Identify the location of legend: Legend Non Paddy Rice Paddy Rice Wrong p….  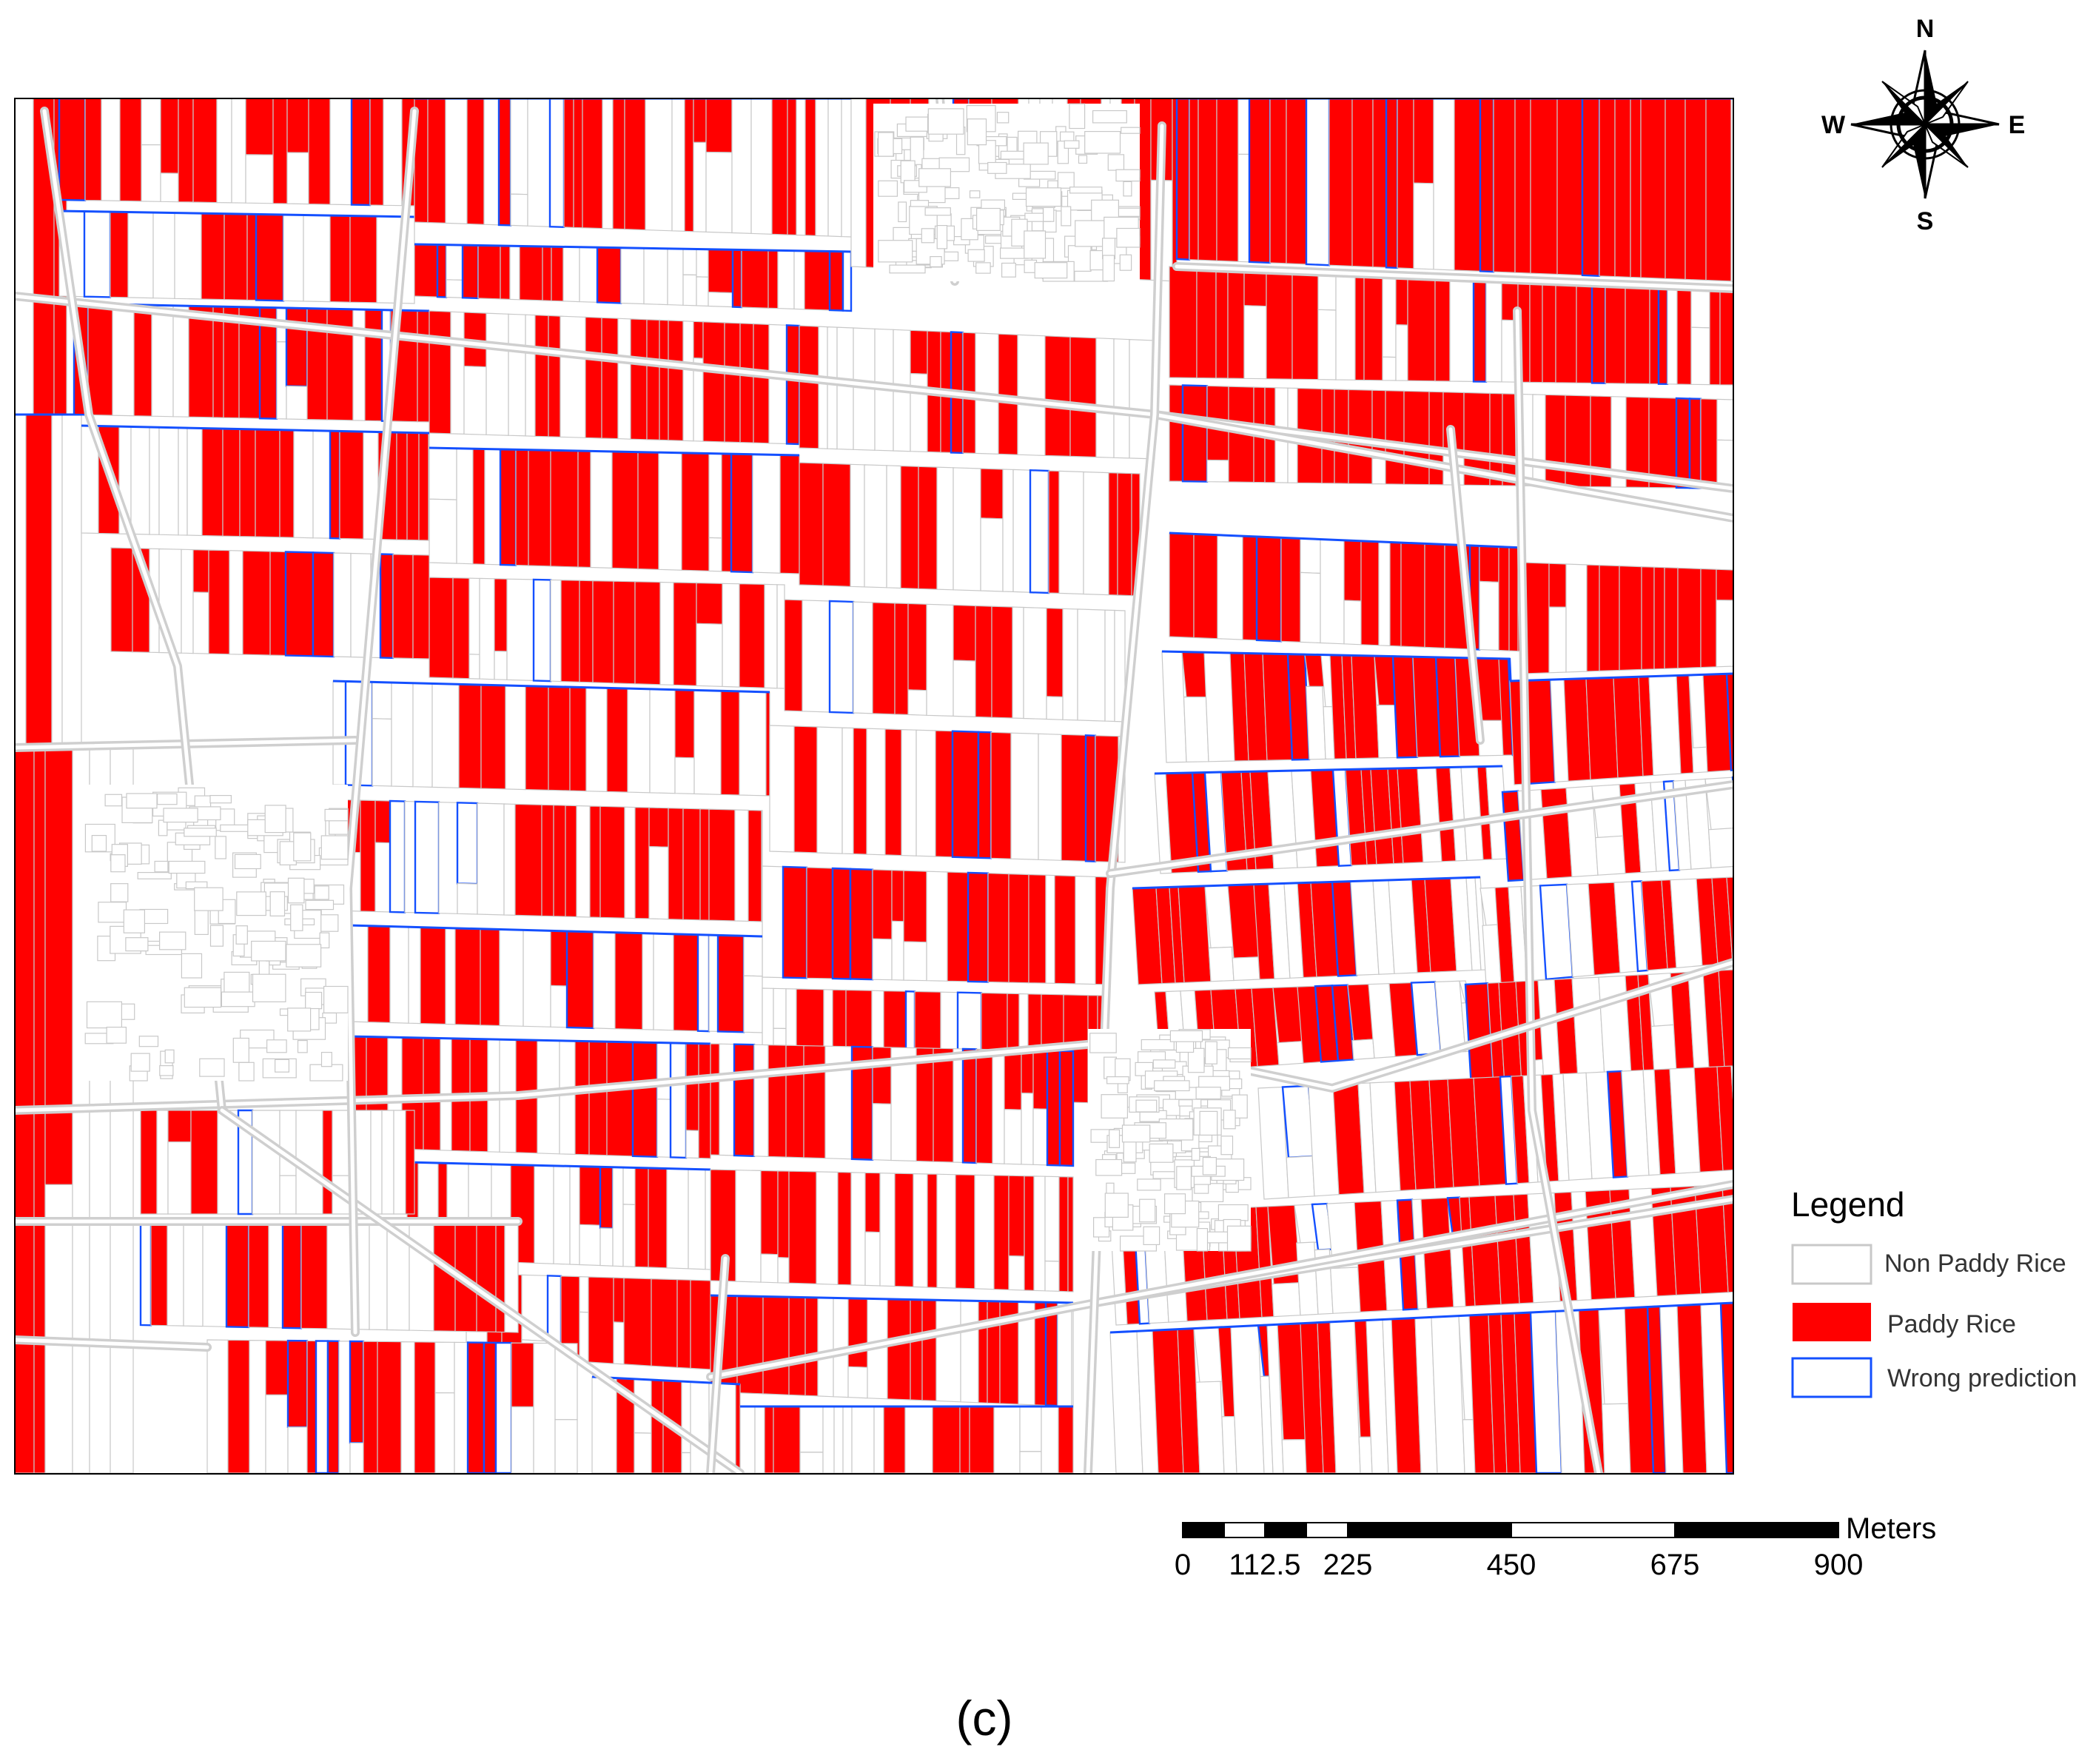
(1934, 1291).